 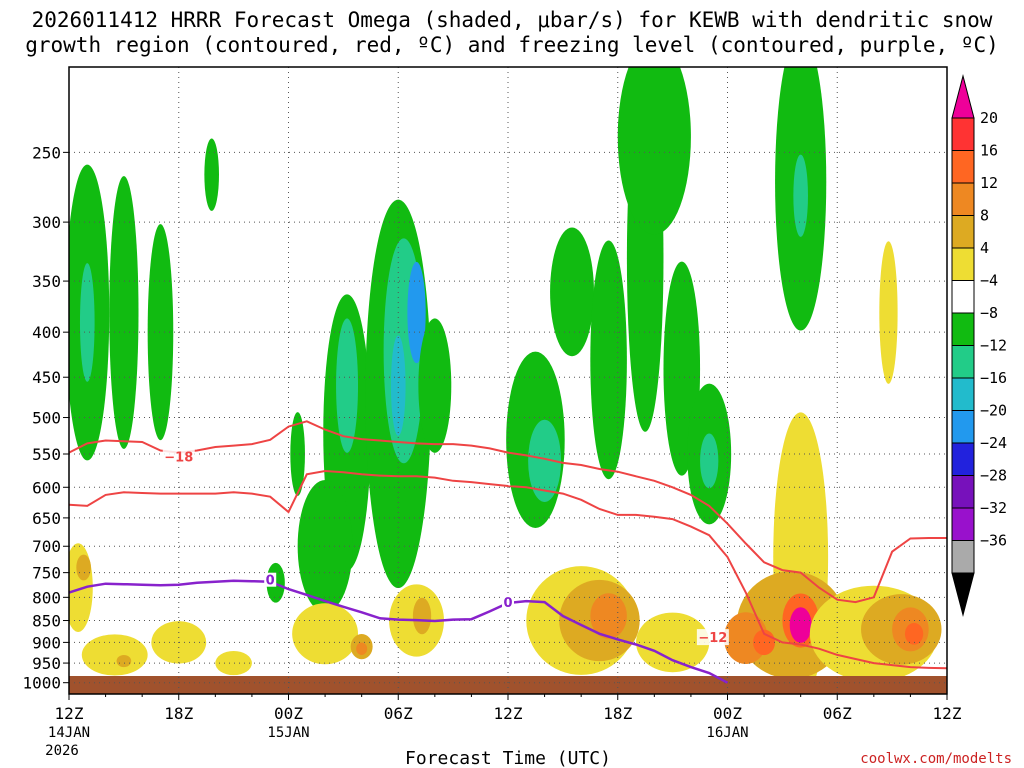 What do you see at coordinates (46, 222) in the screenshot?
I see `y-tick-label-300: 300` at bounding box center [46, 222].